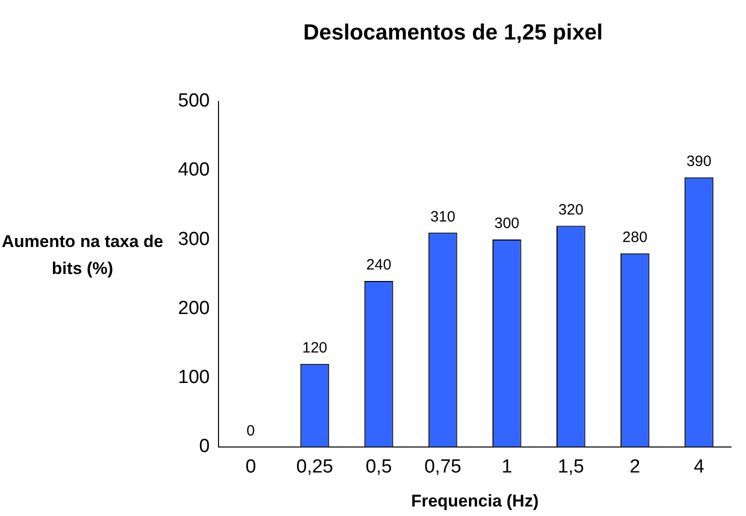  I want to click on data-label: 390, so click(699, 161).